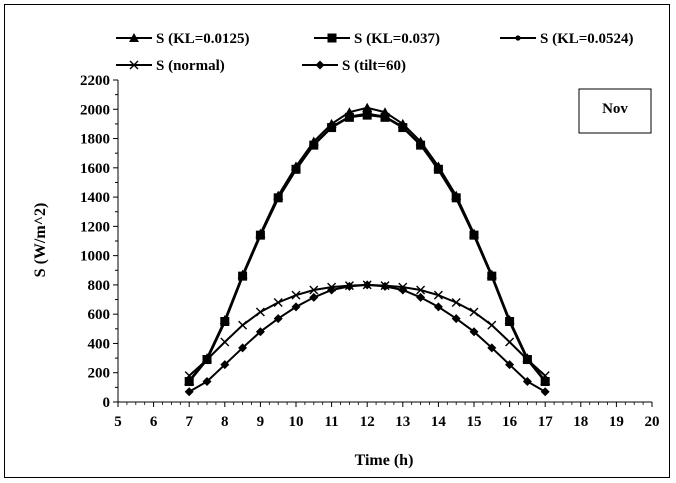  I want to click on x-tick-label: 15, so click(474, 422).